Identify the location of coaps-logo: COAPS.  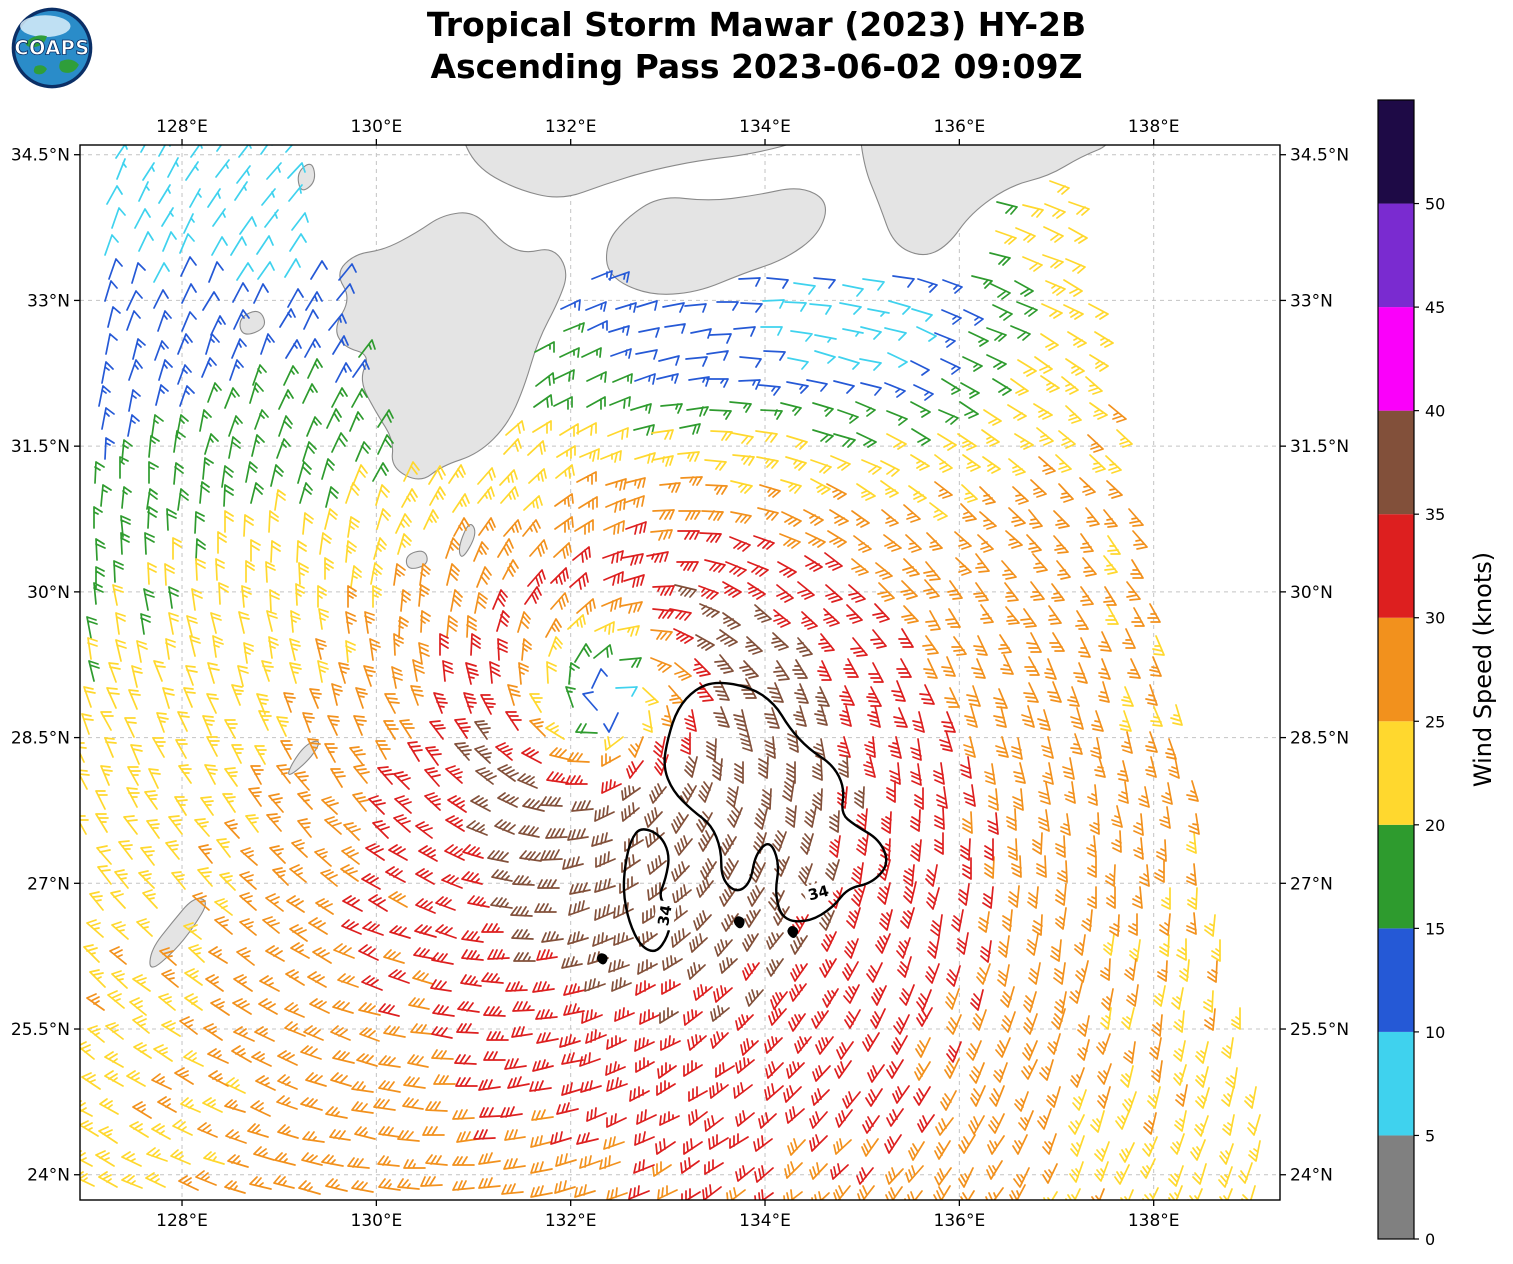
(52, 48).